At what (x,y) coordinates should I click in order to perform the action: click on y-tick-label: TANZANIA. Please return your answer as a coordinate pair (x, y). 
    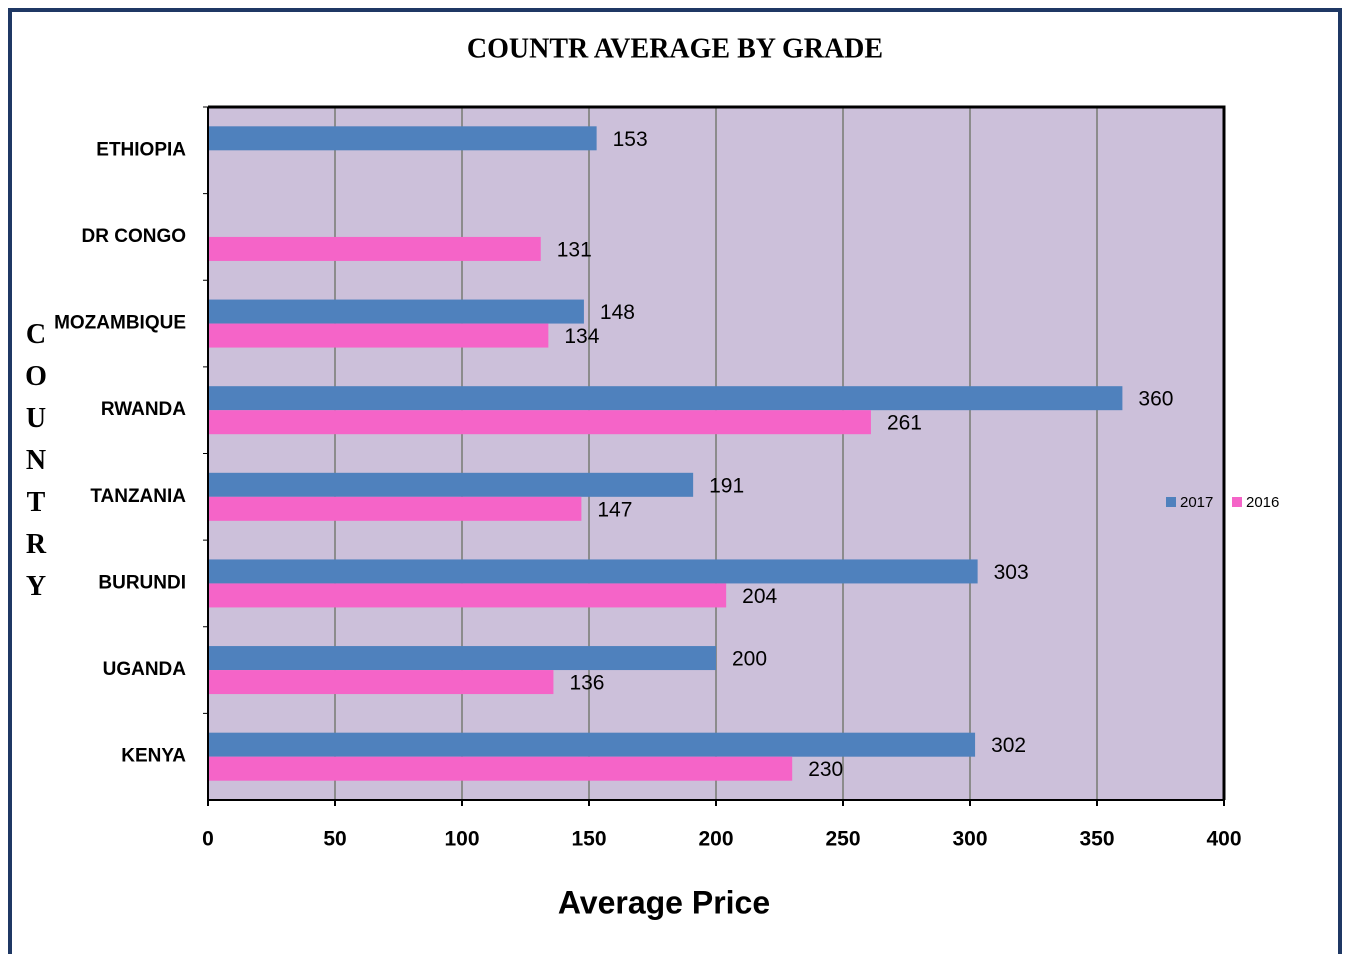
    Looking at the image, I should click on (138, 496).